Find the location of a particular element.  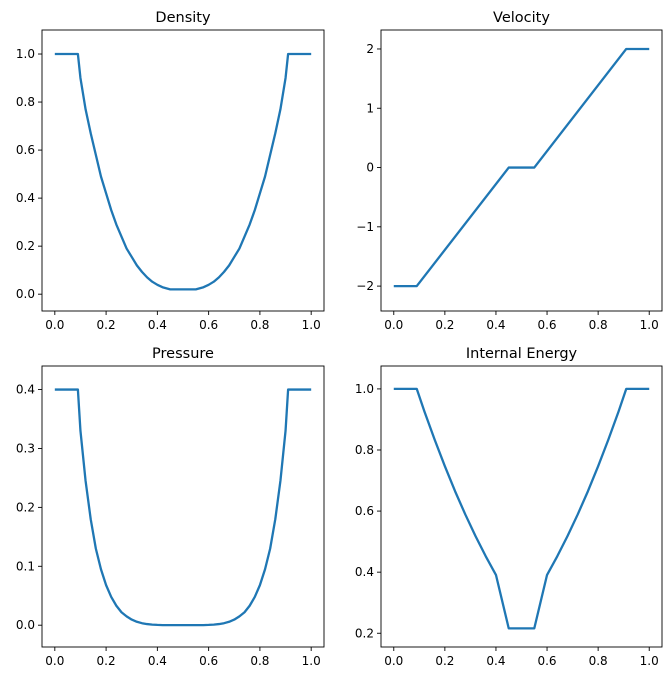

panel-title: Density is located at coordinates (183, 18).